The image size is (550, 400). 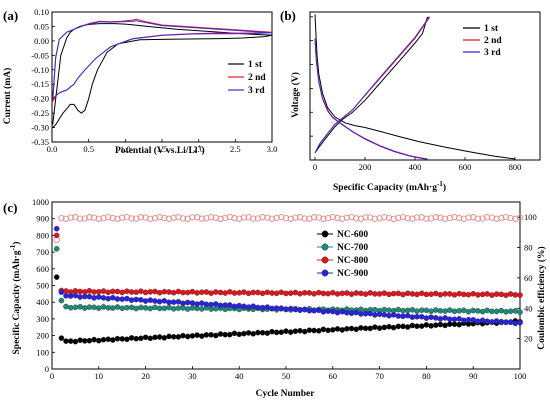 I want to click on x-tick-label: 60, so click(x=333, y=376).